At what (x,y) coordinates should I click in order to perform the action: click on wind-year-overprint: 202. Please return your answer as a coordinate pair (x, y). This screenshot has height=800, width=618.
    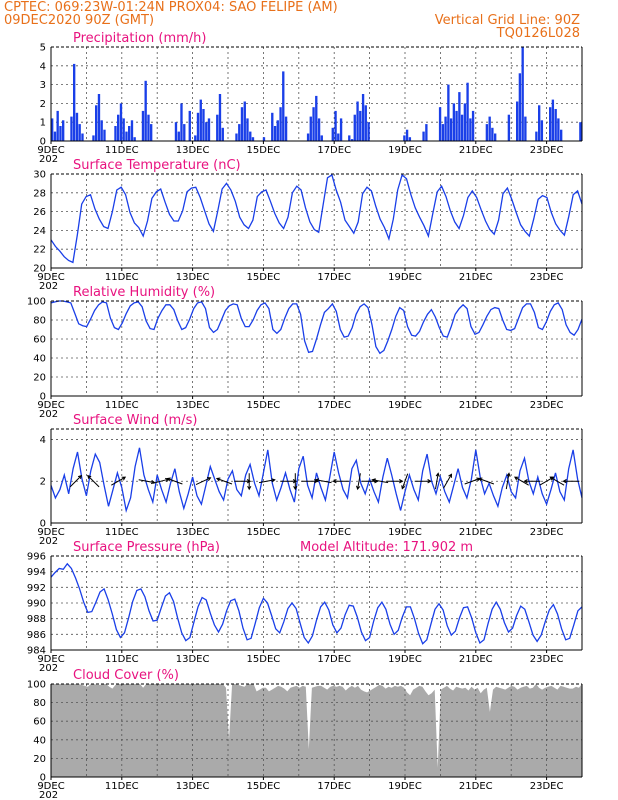
    Looking at the image, I should click on (48, 541).